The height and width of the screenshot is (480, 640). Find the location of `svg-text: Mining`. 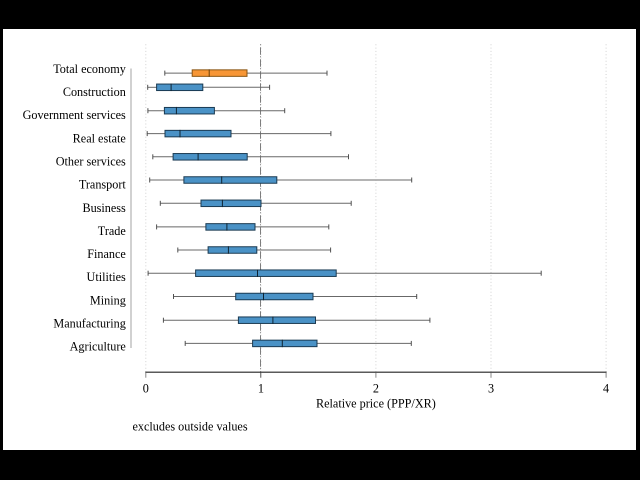

svg-text: Mining is located at coordinates (108, 300).